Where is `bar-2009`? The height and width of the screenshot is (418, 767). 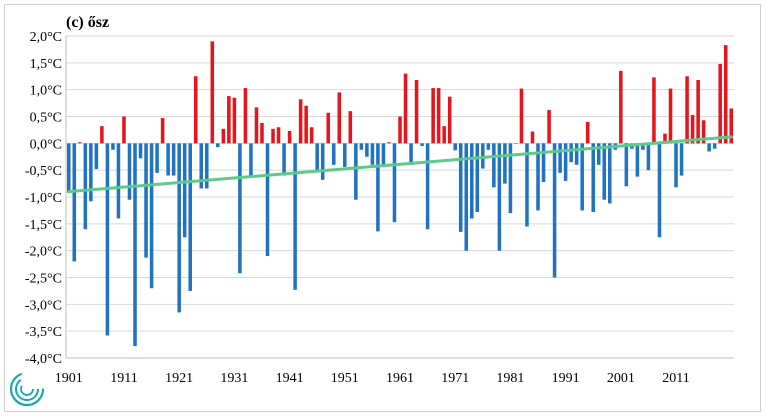 bar-2009 is located at coordinates (665, 138).